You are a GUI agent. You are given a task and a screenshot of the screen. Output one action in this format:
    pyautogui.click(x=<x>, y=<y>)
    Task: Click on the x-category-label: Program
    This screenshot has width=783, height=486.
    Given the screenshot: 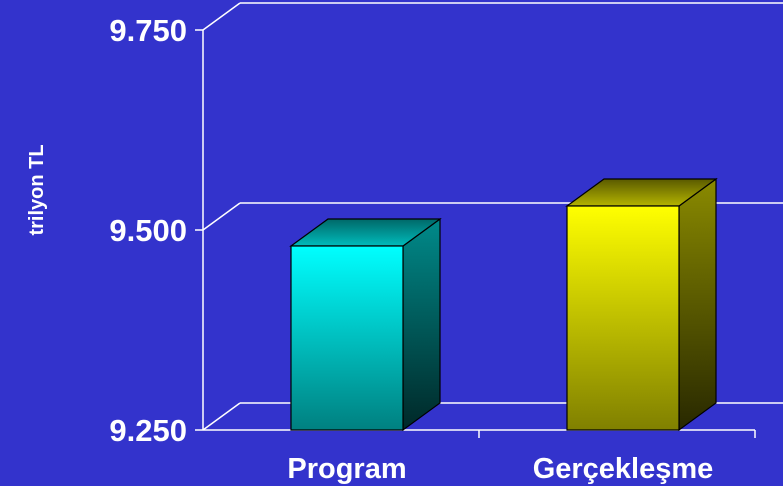 What is the action you would take?
    pyautogui.click(x=346, y=469)
    